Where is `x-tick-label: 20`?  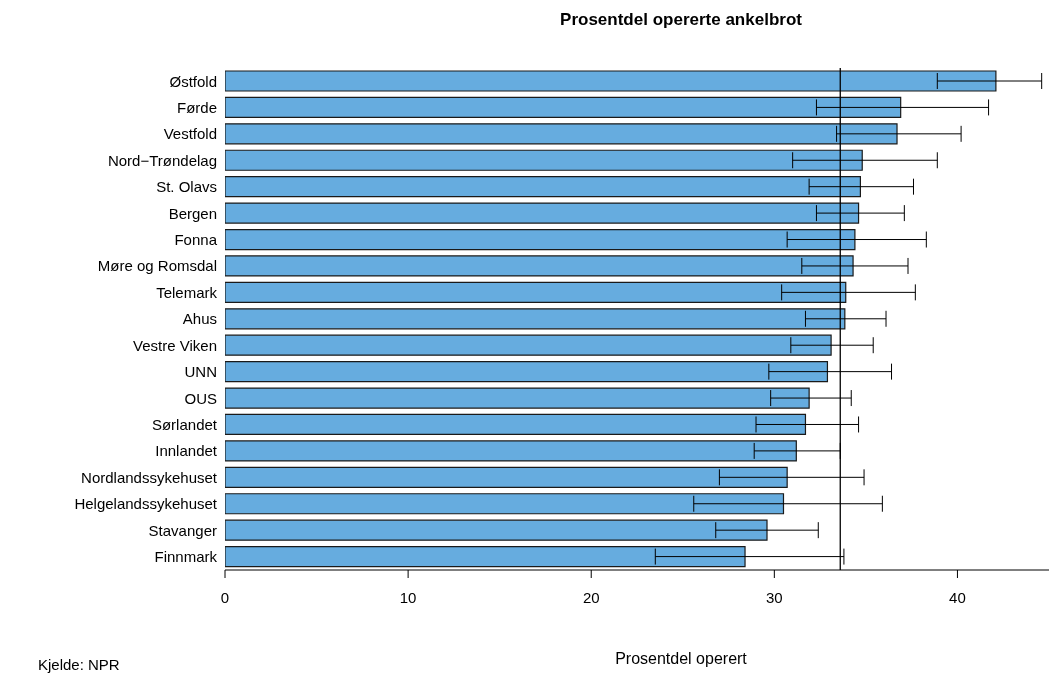 x-tick-label: 20 is located at coordinates (591, 597).